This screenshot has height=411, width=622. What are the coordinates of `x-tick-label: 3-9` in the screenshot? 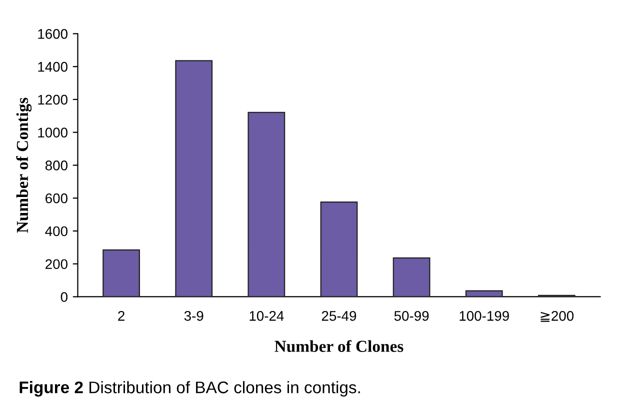 It's located at (194, 316).